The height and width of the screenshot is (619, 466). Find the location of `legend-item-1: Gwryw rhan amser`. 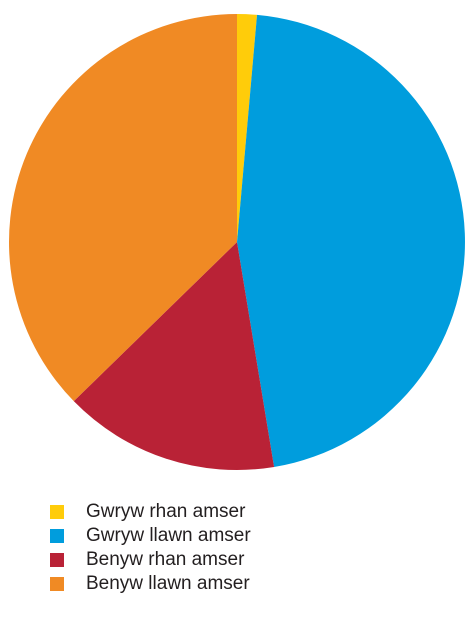

legend-item-1: Gwryw rhan amser is located at coordinates (150, 512).